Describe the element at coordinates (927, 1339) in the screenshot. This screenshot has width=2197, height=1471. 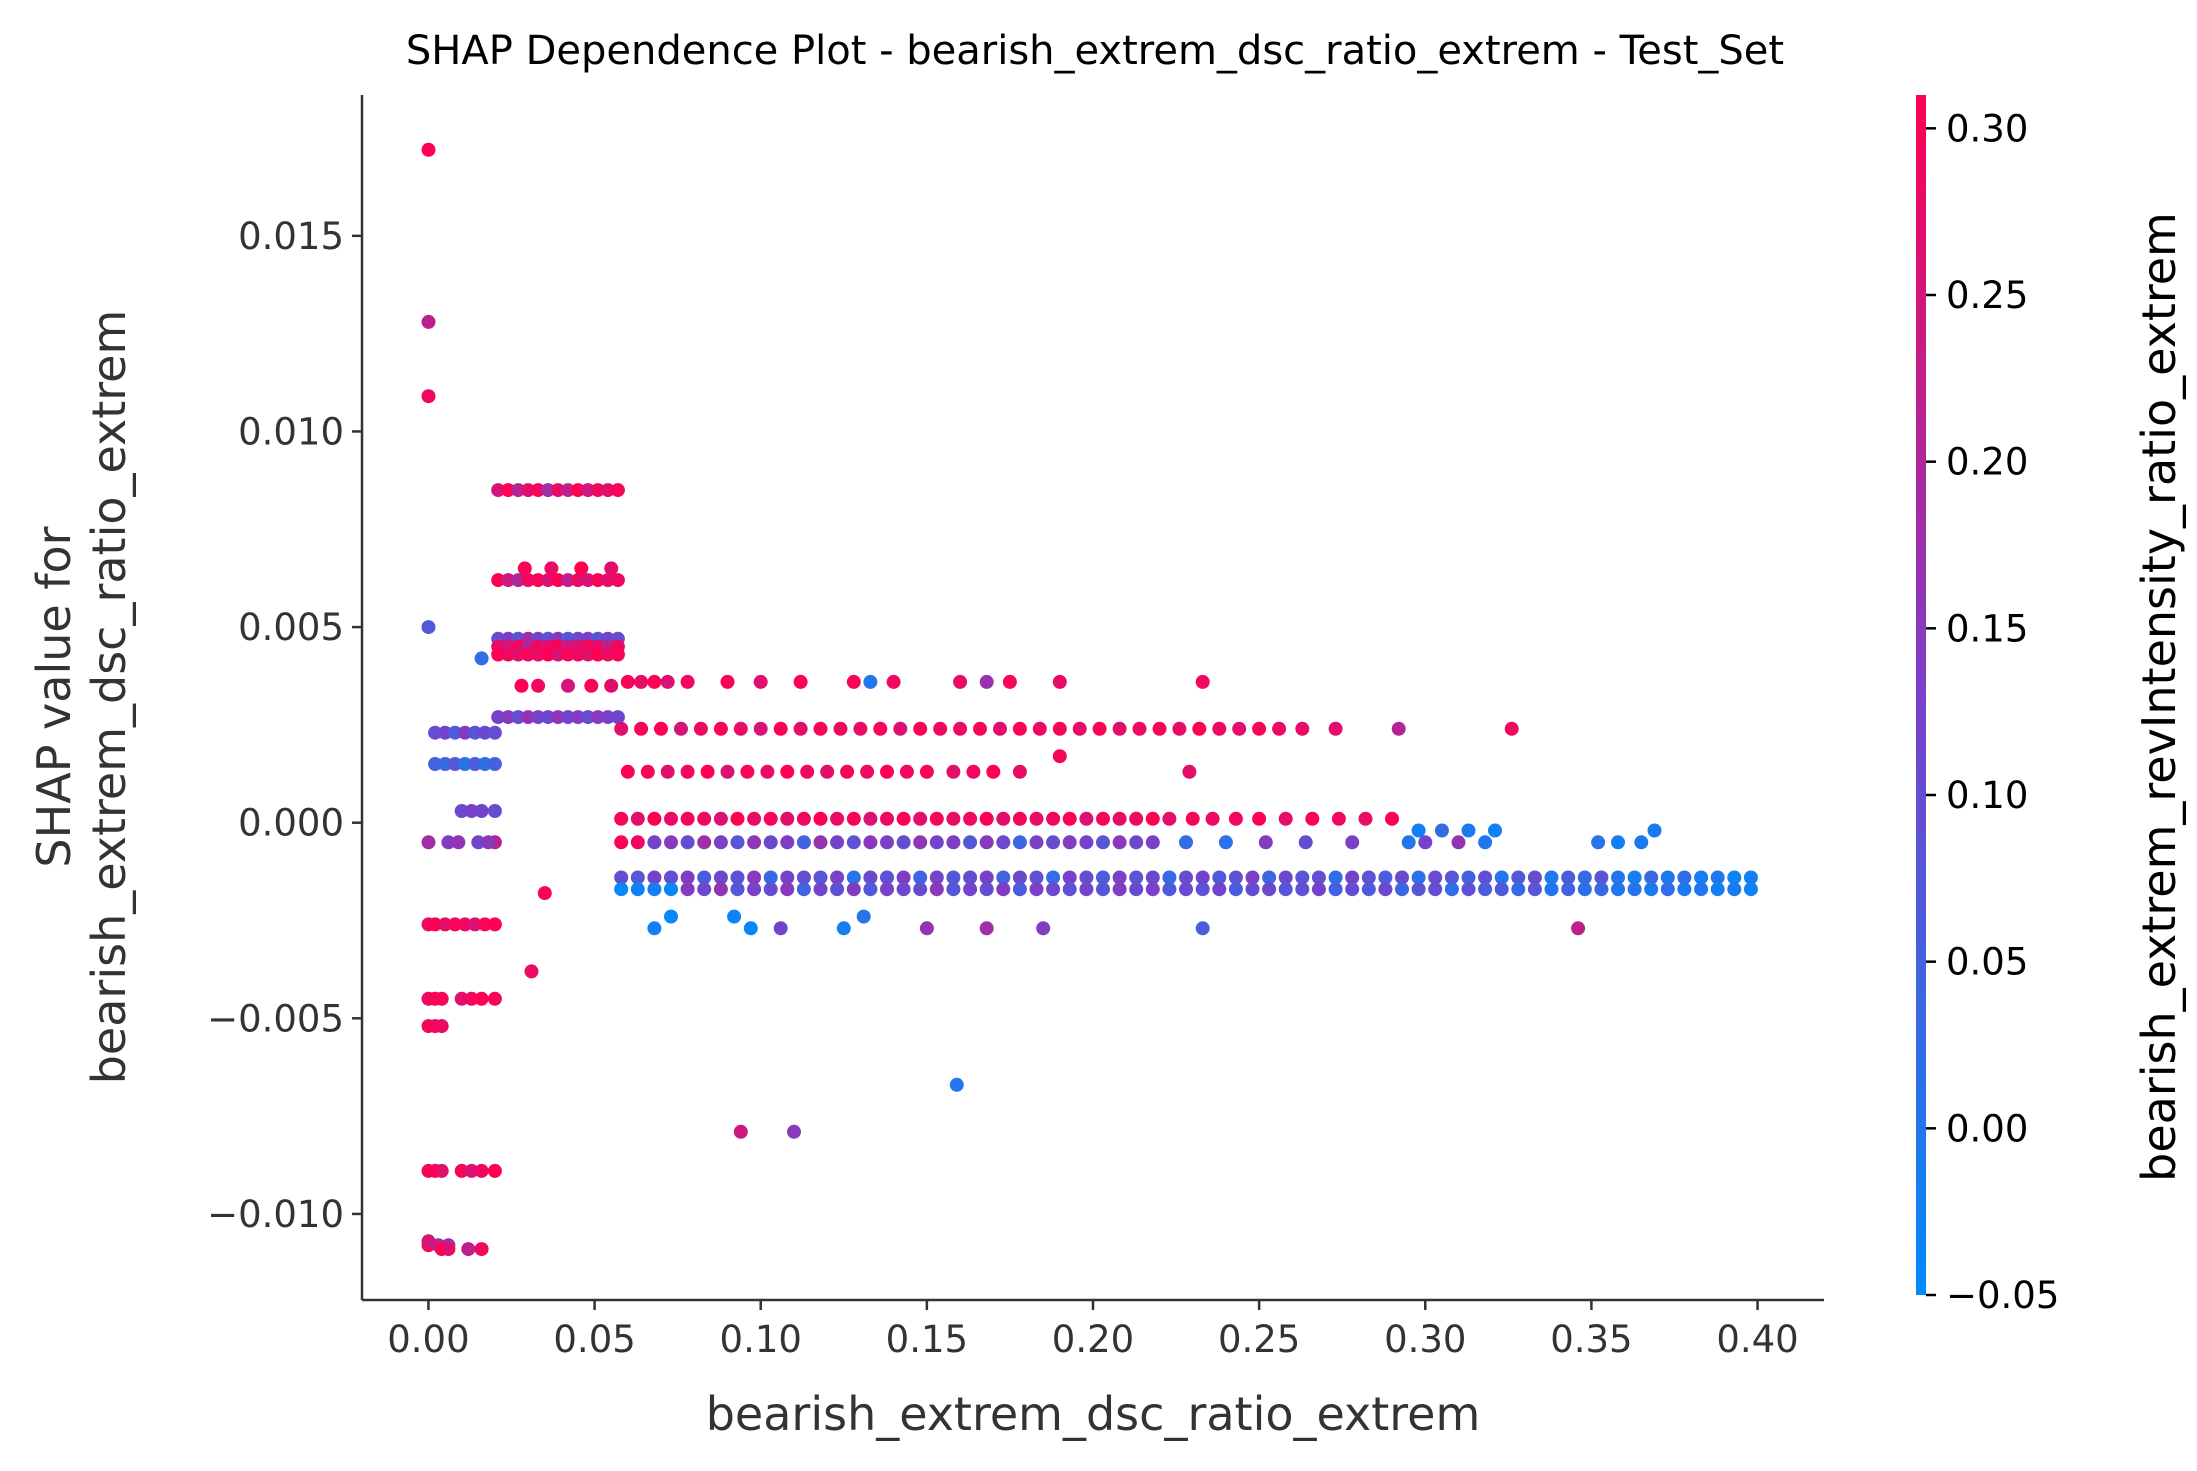
I see `x-tick-label: 0.15` at that location.